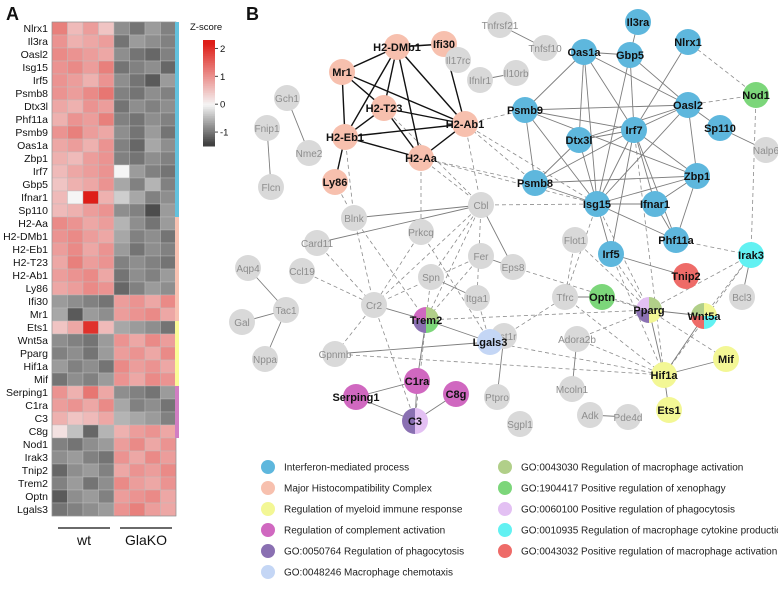 The image size is (778, 599). What do you see at coordinates (628, 418) in the screenshot?
I see `node-label: Pde4d` at bounding box center [628, 418].